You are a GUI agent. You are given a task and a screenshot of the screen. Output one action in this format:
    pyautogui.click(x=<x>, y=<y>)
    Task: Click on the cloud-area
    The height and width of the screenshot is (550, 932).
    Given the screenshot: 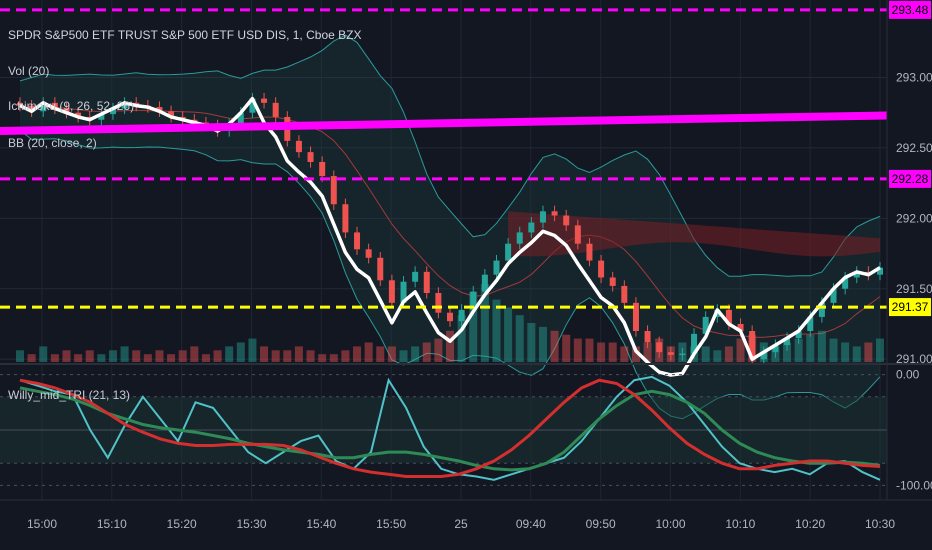 What is the action you would take?
    pyautogui.click(x=694, y=234)
    